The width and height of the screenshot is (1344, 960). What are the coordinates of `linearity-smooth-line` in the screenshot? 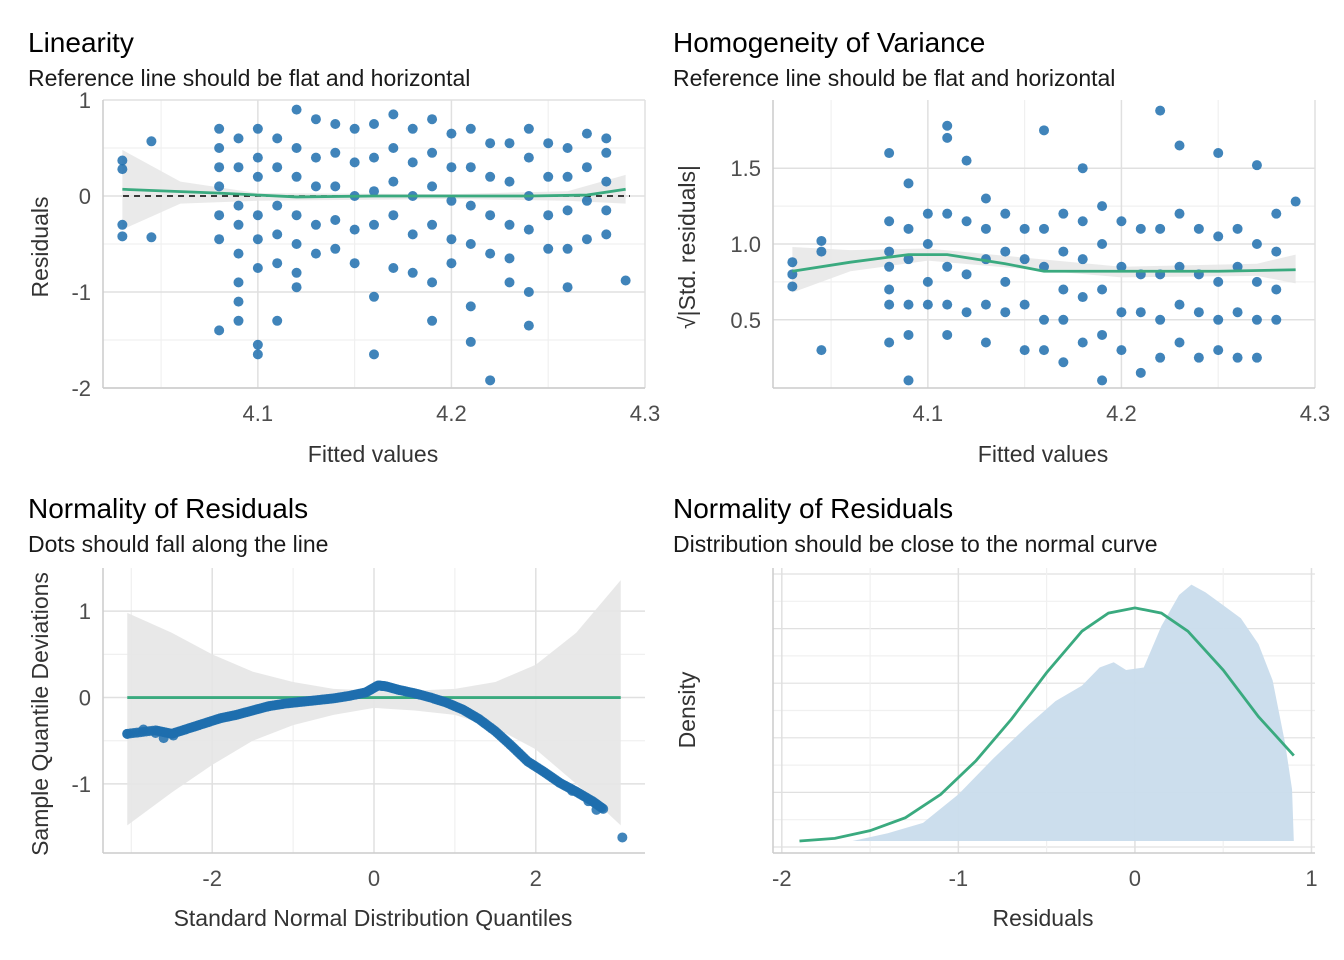 It's located at (374, 193).